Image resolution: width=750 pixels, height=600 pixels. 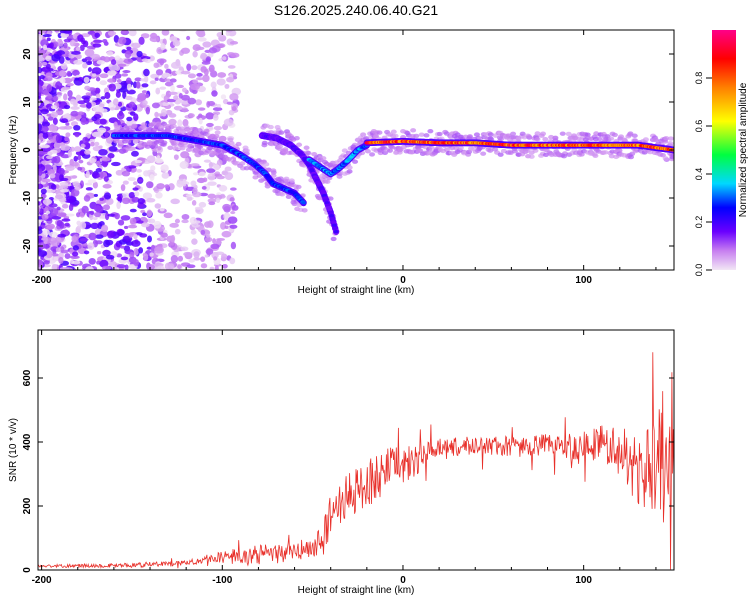 What do you see at coordinates (27, 245) in the screenshot?
I see `y-tick-label: -20` at bounding box center [27, 245].